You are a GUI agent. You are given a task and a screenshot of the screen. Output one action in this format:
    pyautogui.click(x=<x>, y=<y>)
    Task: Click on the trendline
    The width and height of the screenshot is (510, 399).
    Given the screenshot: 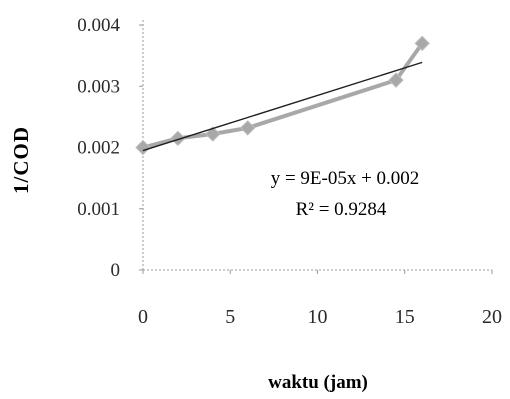 What is the action you would take?
    pyautogui.click(x=282, y=106)
    